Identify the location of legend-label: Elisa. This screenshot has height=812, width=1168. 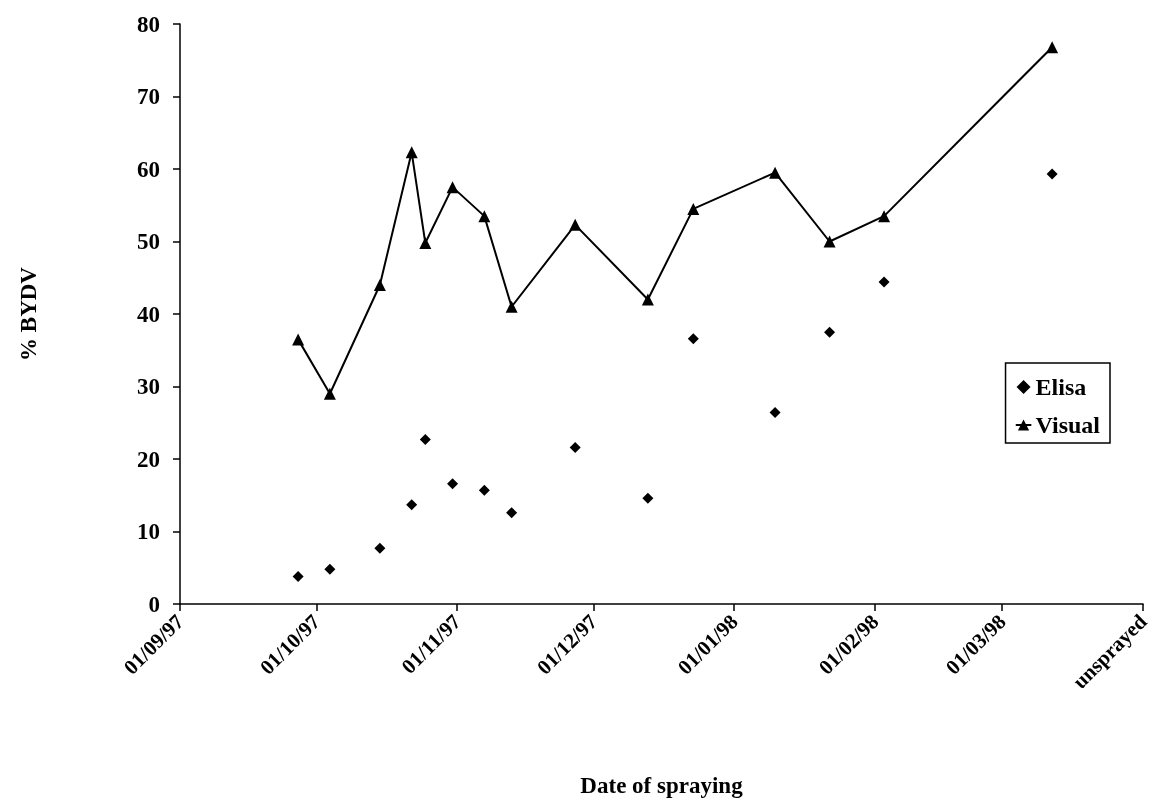
(1061, 387).